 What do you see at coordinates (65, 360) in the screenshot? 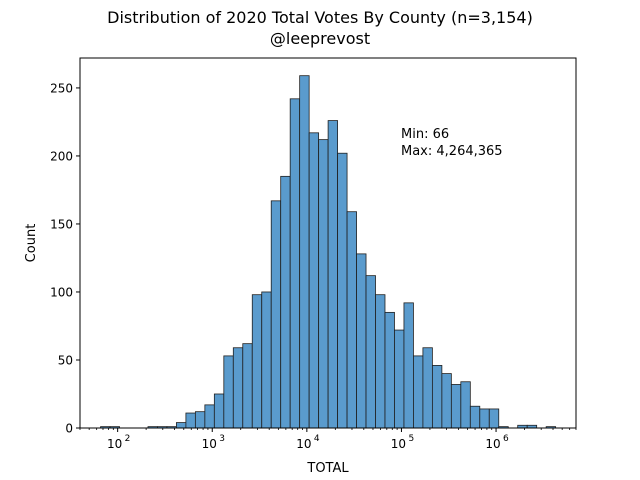
I see `y-tick-label: 50` at bounding box center [65, 360].